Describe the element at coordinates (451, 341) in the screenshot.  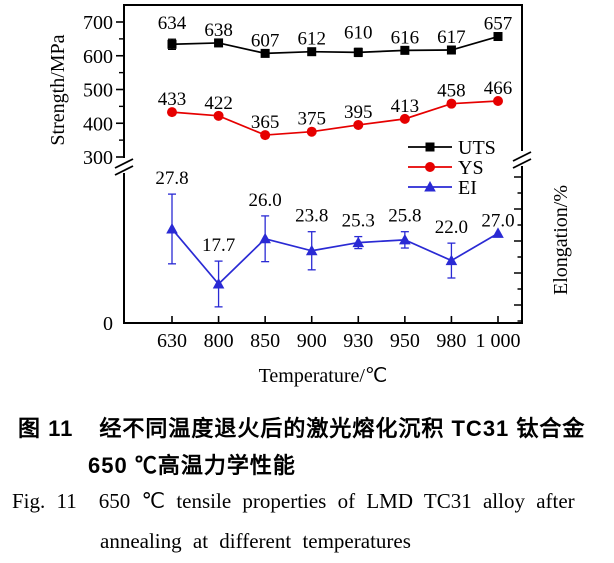
I see `x-tick-label: 980` at that location.